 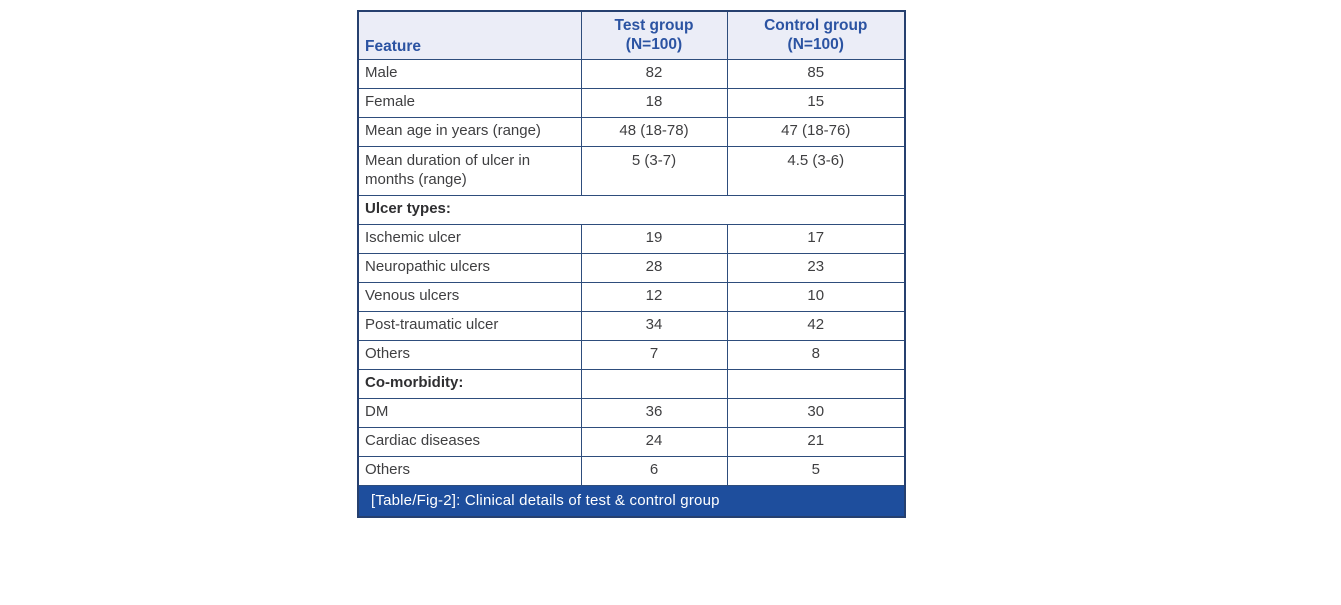 I want to click on table-row-ischemic-ulcer: Ischemic ulcer 19 17, so click(x=631, y=238).